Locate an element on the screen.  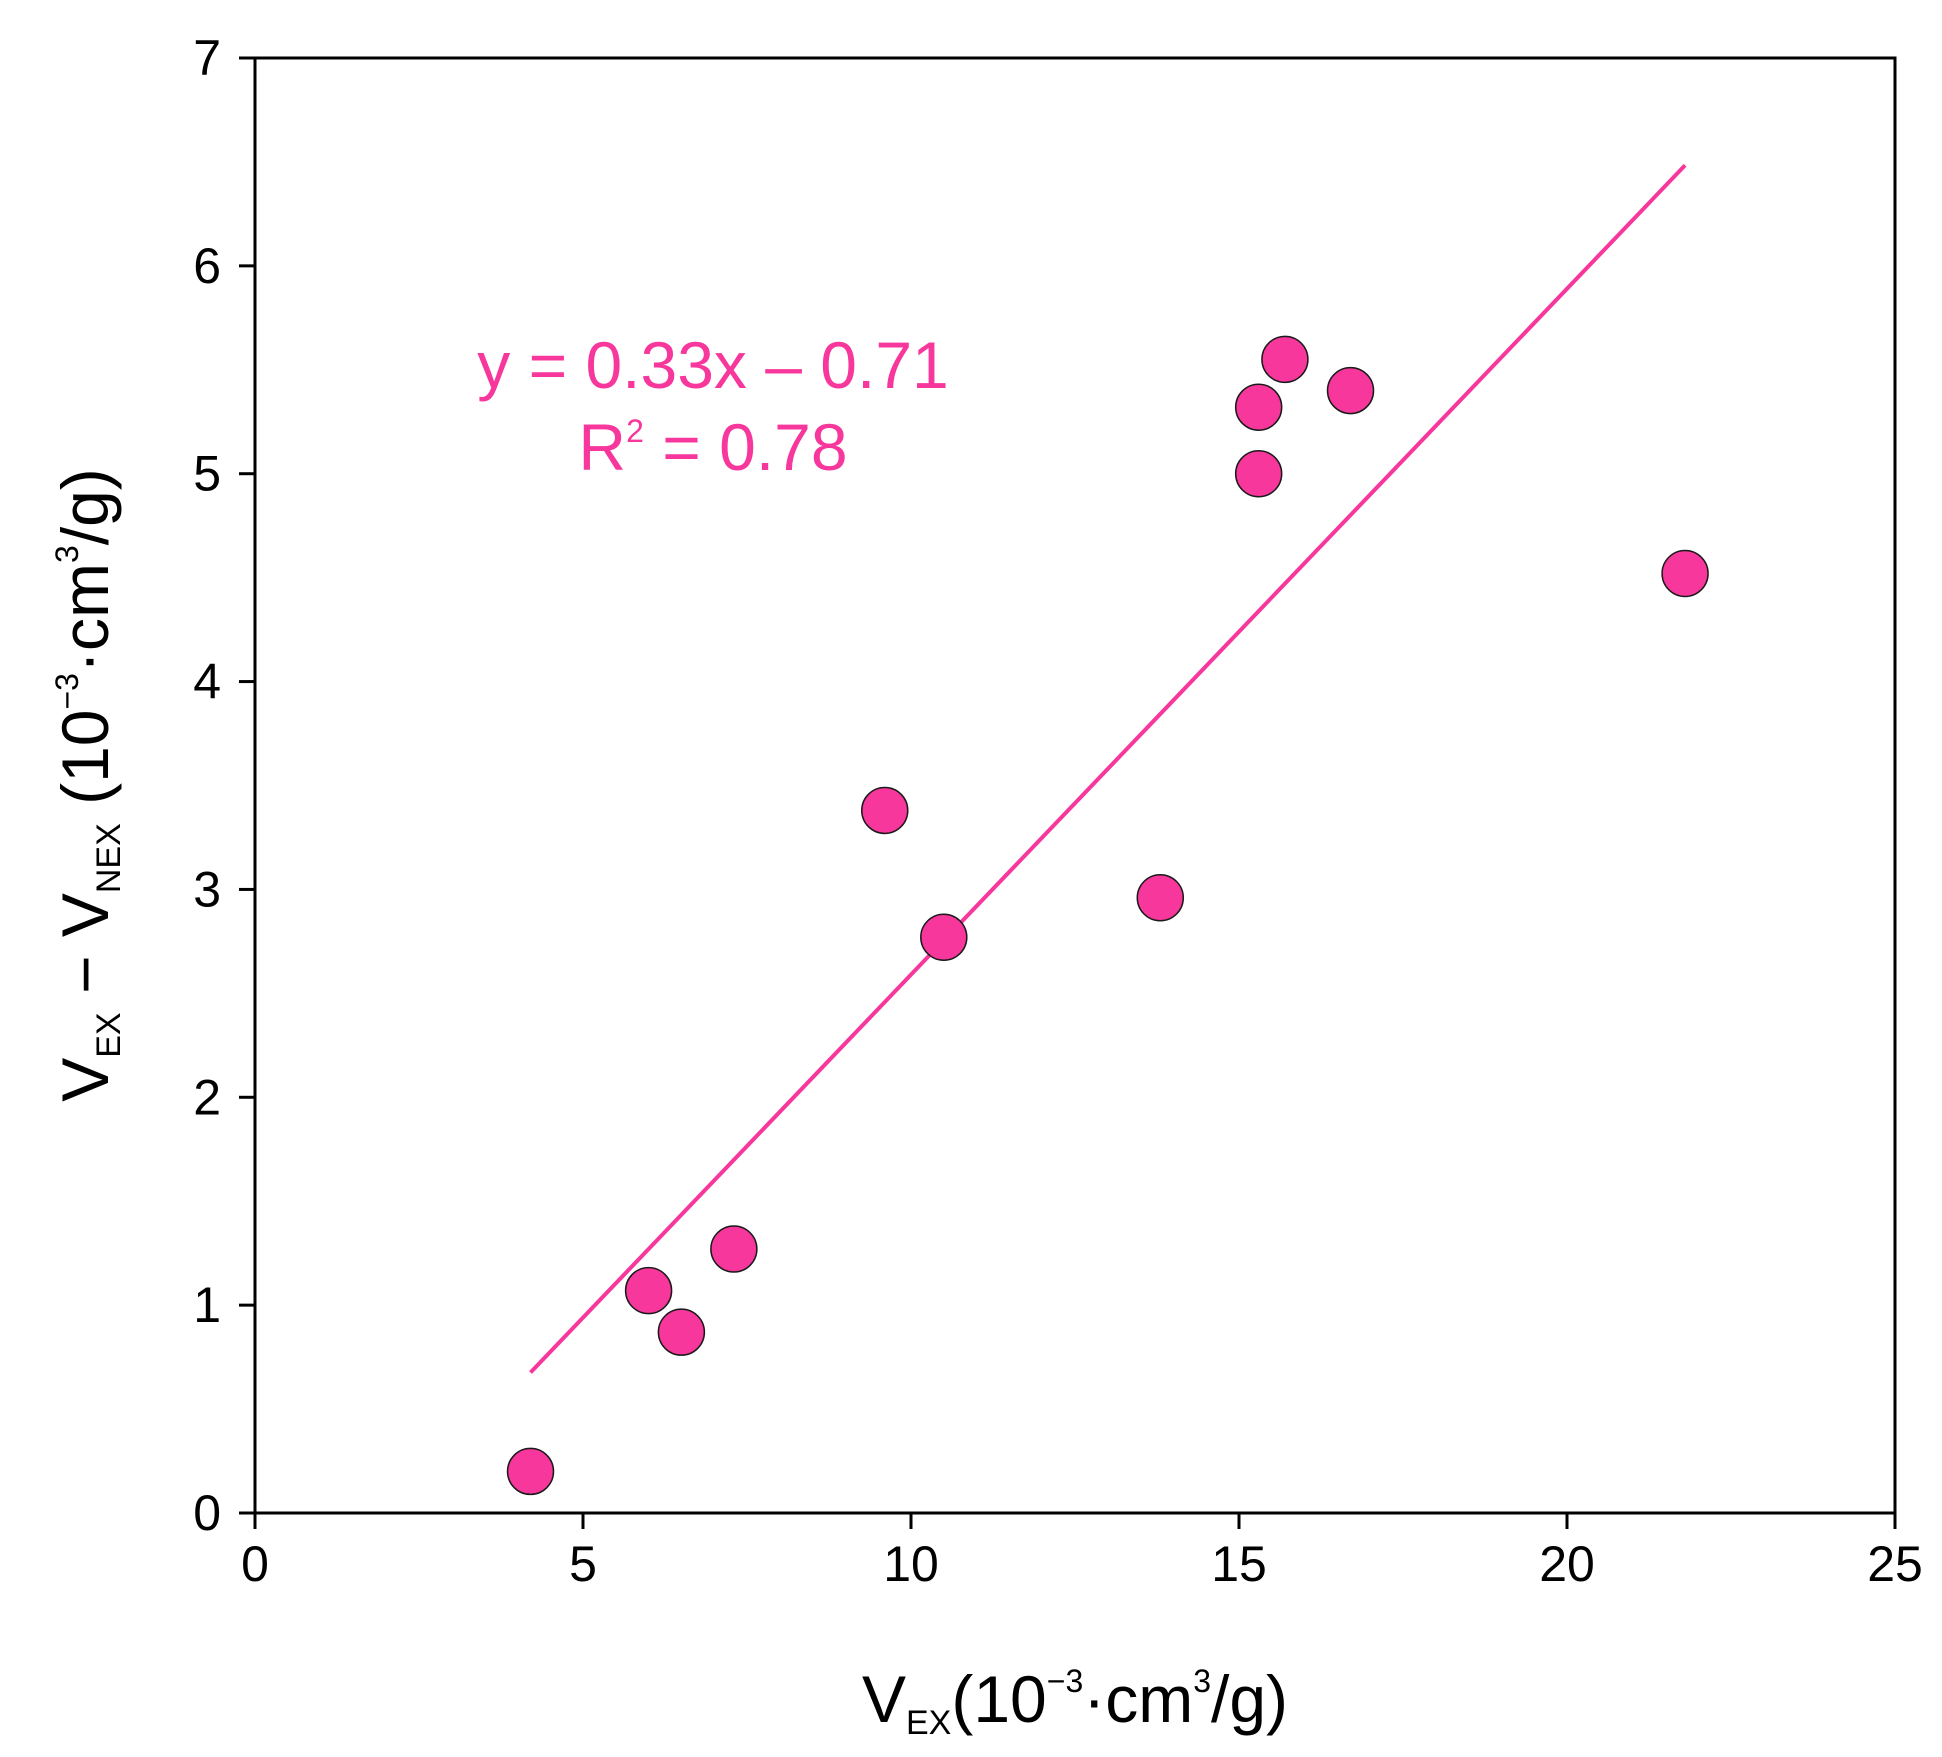
y-label-minus: − is located at coordinates (85, 974).